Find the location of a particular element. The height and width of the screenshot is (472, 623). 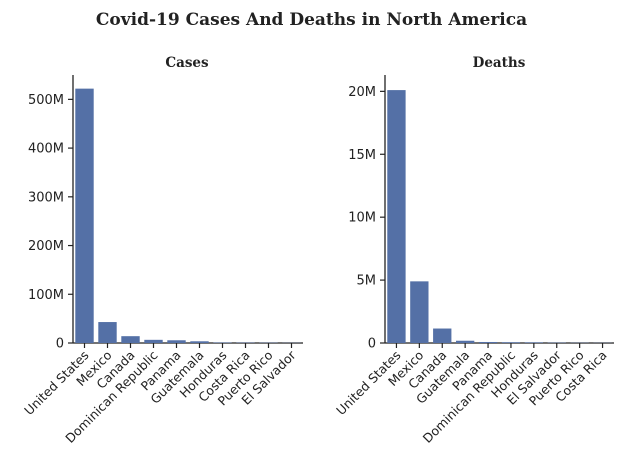

deaths-bar-panama is located at coordinates (488, 342).